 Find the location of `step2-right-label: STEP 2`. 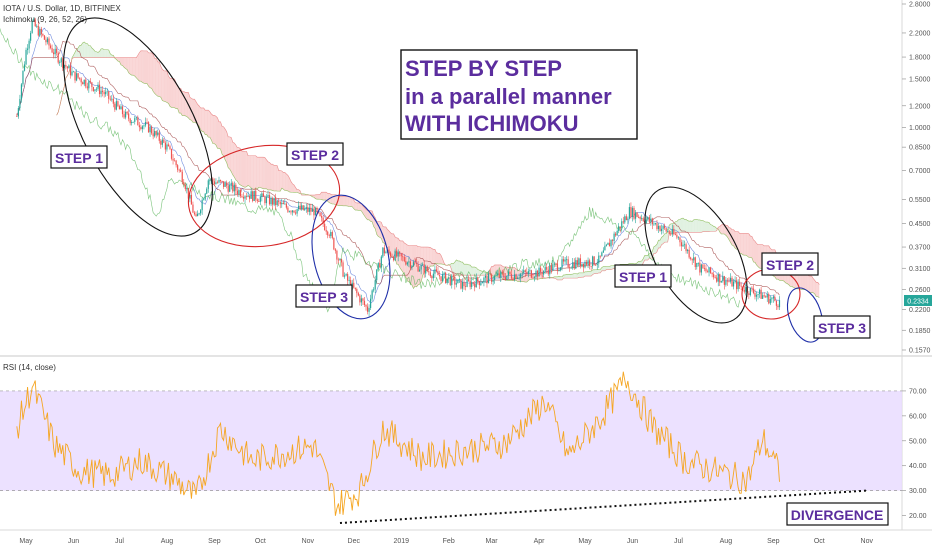

step2-right-label: STEP 2 is located at coordinates (790, 265).